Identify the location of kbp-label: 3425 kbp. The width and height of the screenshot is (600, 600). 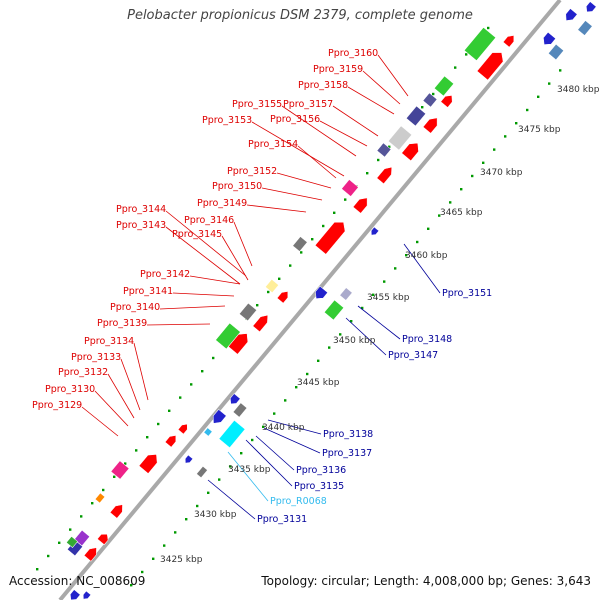
(181, 560).